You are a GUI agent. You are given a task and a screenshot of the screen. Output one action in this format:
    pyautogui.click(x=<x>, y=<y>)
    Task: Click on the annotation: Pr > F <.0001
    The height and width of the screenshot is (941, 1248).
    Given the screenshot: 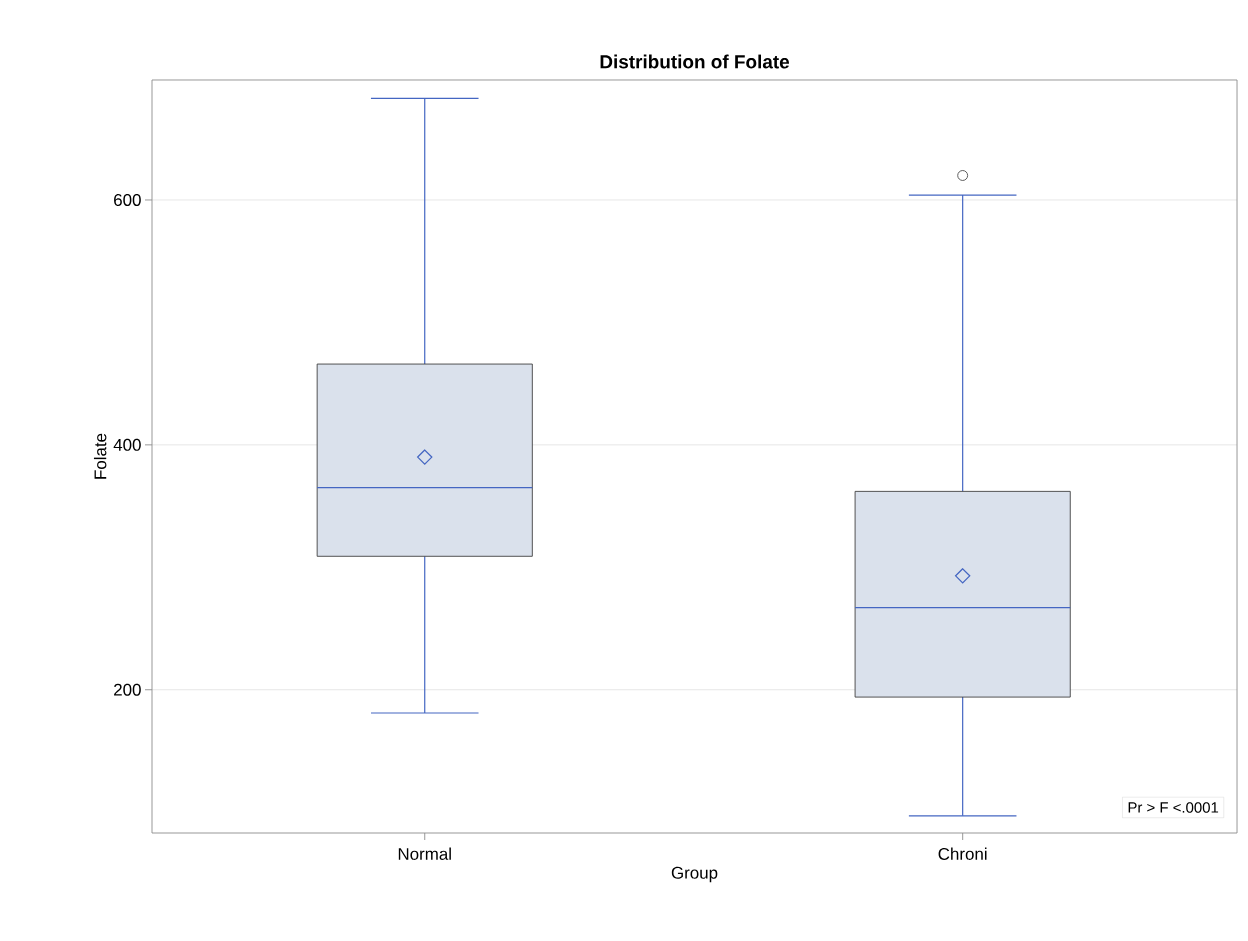 What is the action you would take?
    pyautogui.click(x=1173, y=807)
    